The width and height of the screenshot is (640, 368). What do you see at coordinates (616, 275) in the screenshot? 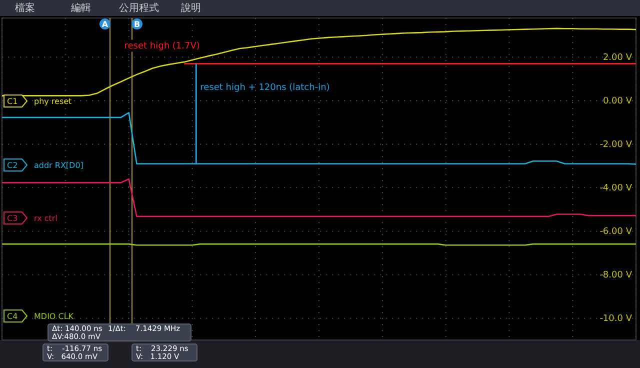
I see `y-tick-label: -8.00 V` at bounding box center [616, 275].